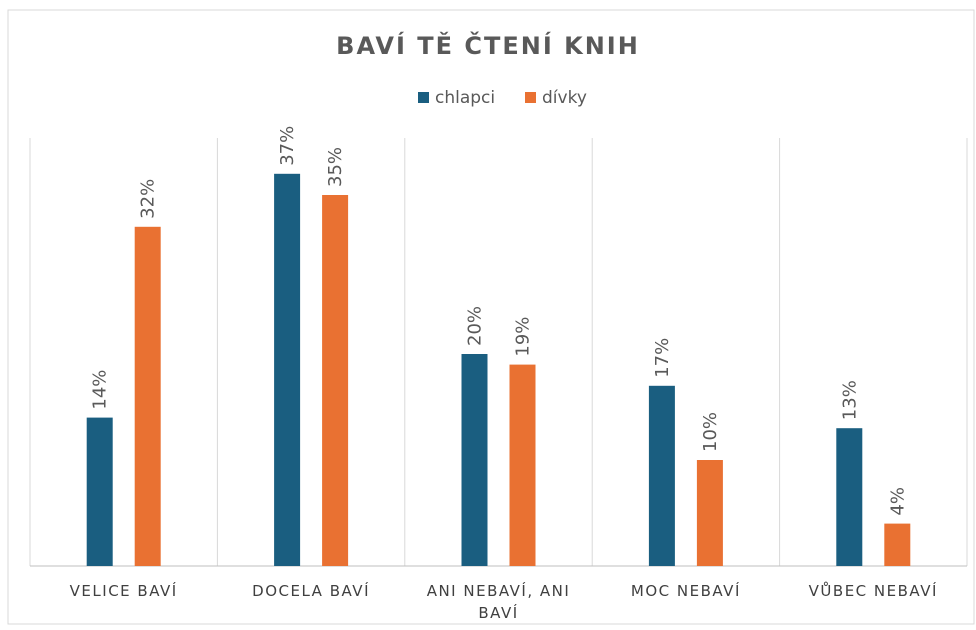  I want to click on data-label: 37%, so click(287, 146).